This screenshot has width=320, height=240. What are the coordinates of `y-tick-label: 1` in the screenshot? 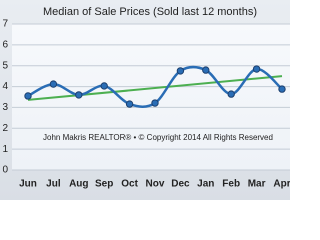 It's located at (5, 149).